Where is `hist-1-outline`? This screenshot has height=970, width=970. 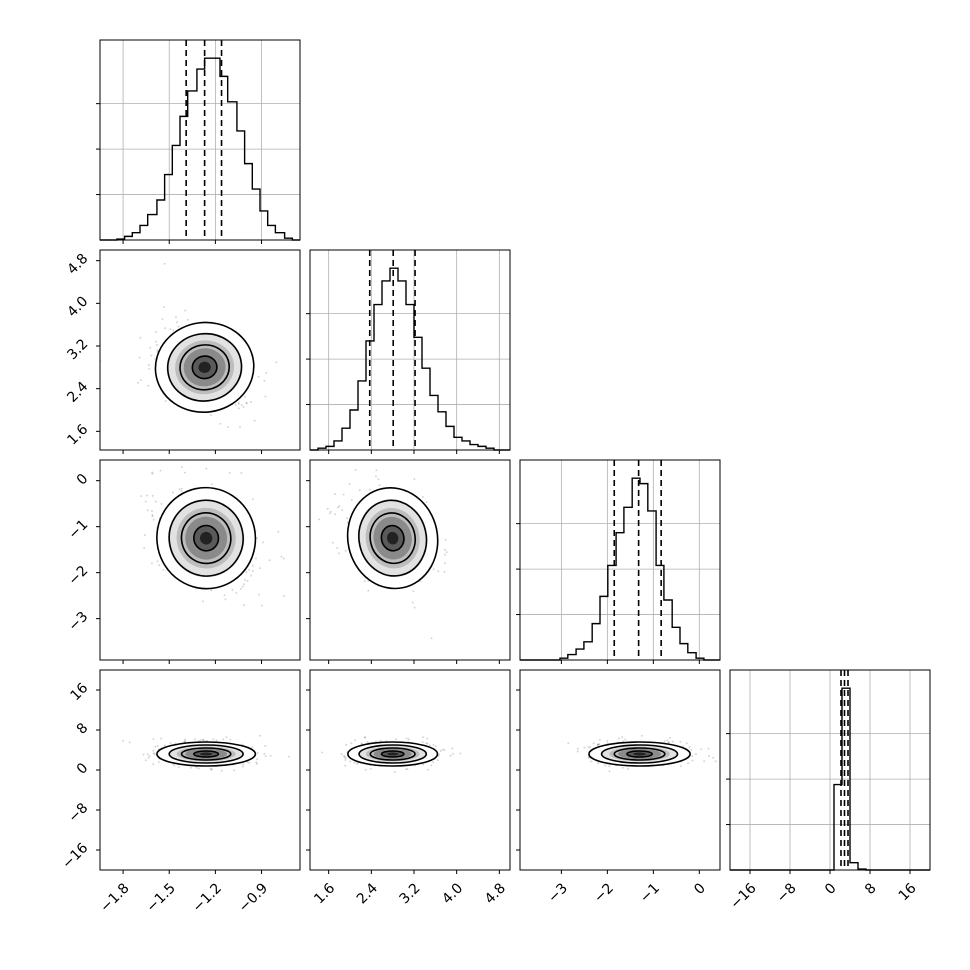
hist-1-outline is located at coordinates (200, 149).